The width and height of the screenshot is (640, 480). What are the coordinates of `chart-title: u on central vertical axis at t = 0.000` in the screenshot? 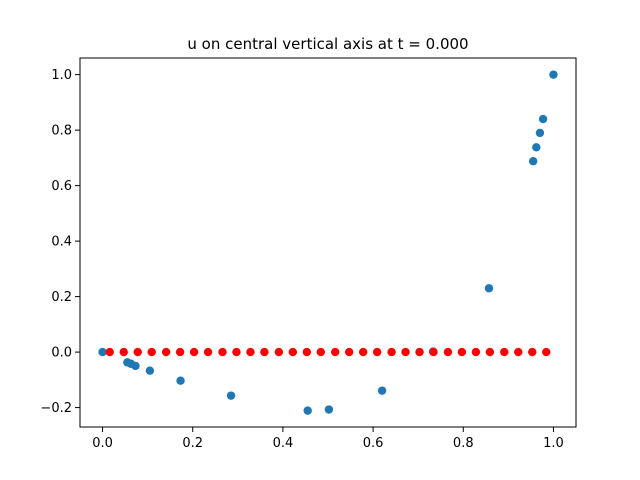 It's located at (327, 44).